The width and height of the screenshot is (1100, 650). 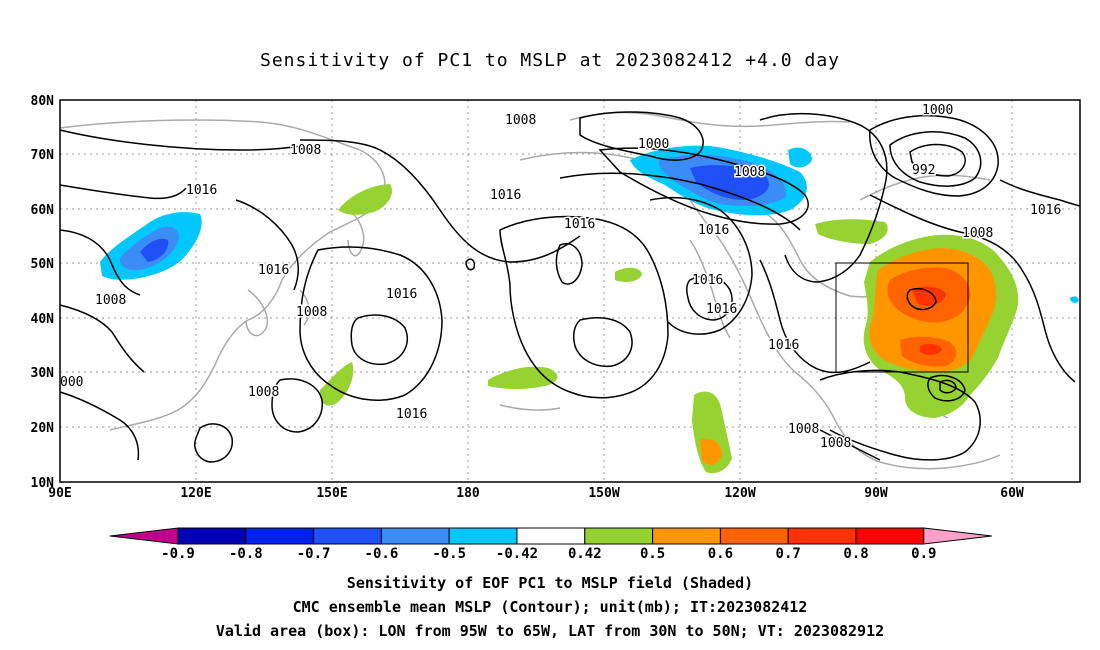 What do you see at coordinates (585, 554) in the screenshot?
I see `colorbar-tick-label: 0.42` at bounding box center [585, 554].